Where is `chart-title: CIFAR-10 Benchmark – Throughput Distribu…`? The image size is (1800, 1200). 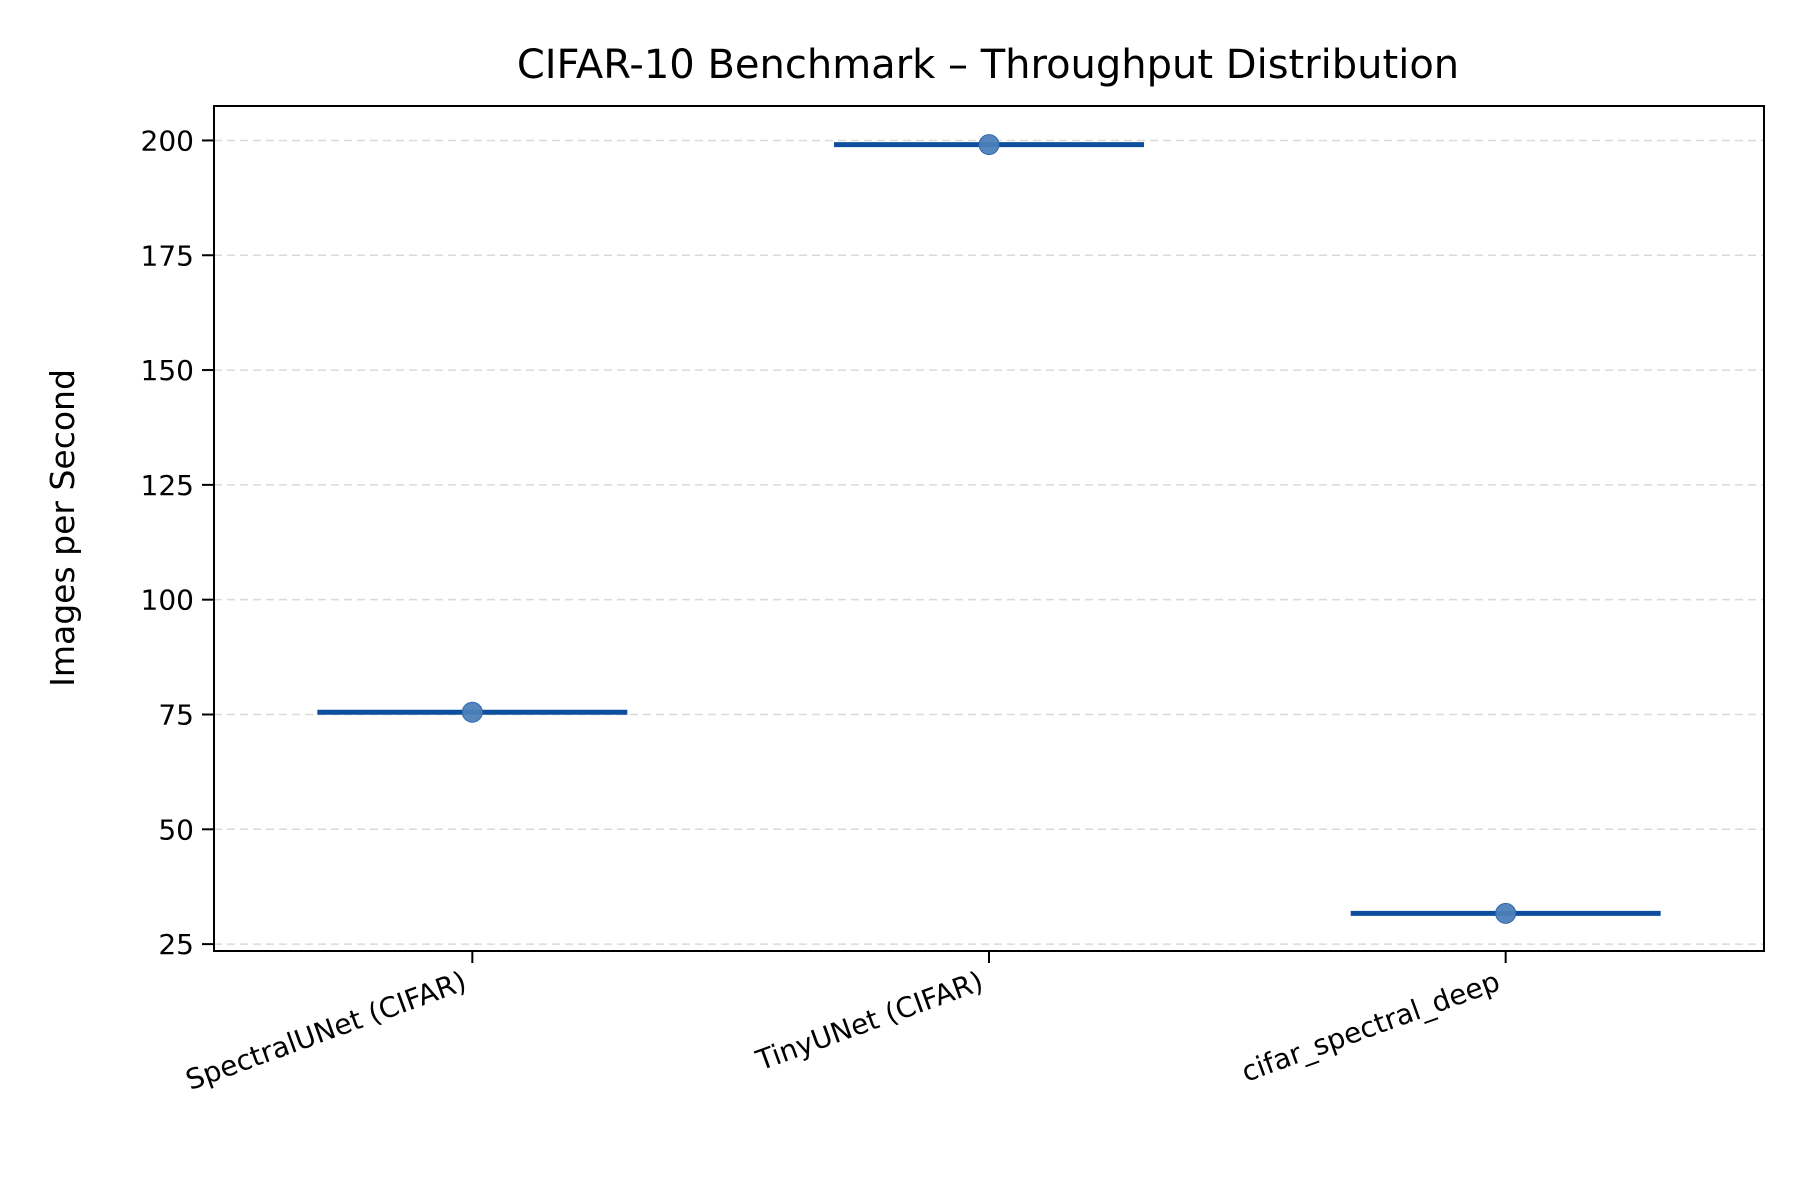
chart-title: CIFAR-10 Benchmark – Throughput Distribu… is located at coordinates (988, 65).